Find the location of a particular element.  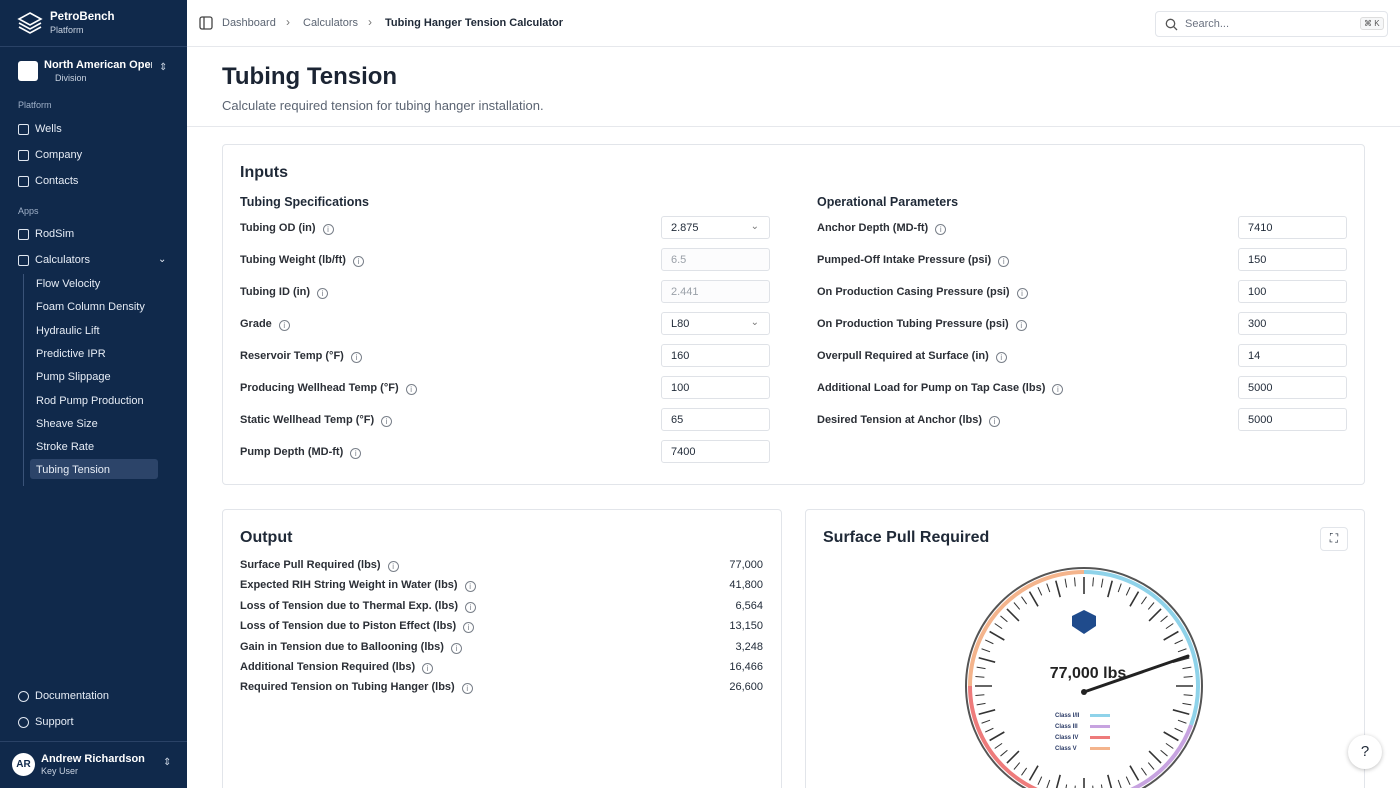

field-label: Grade i is located at coordinates (265, 324).